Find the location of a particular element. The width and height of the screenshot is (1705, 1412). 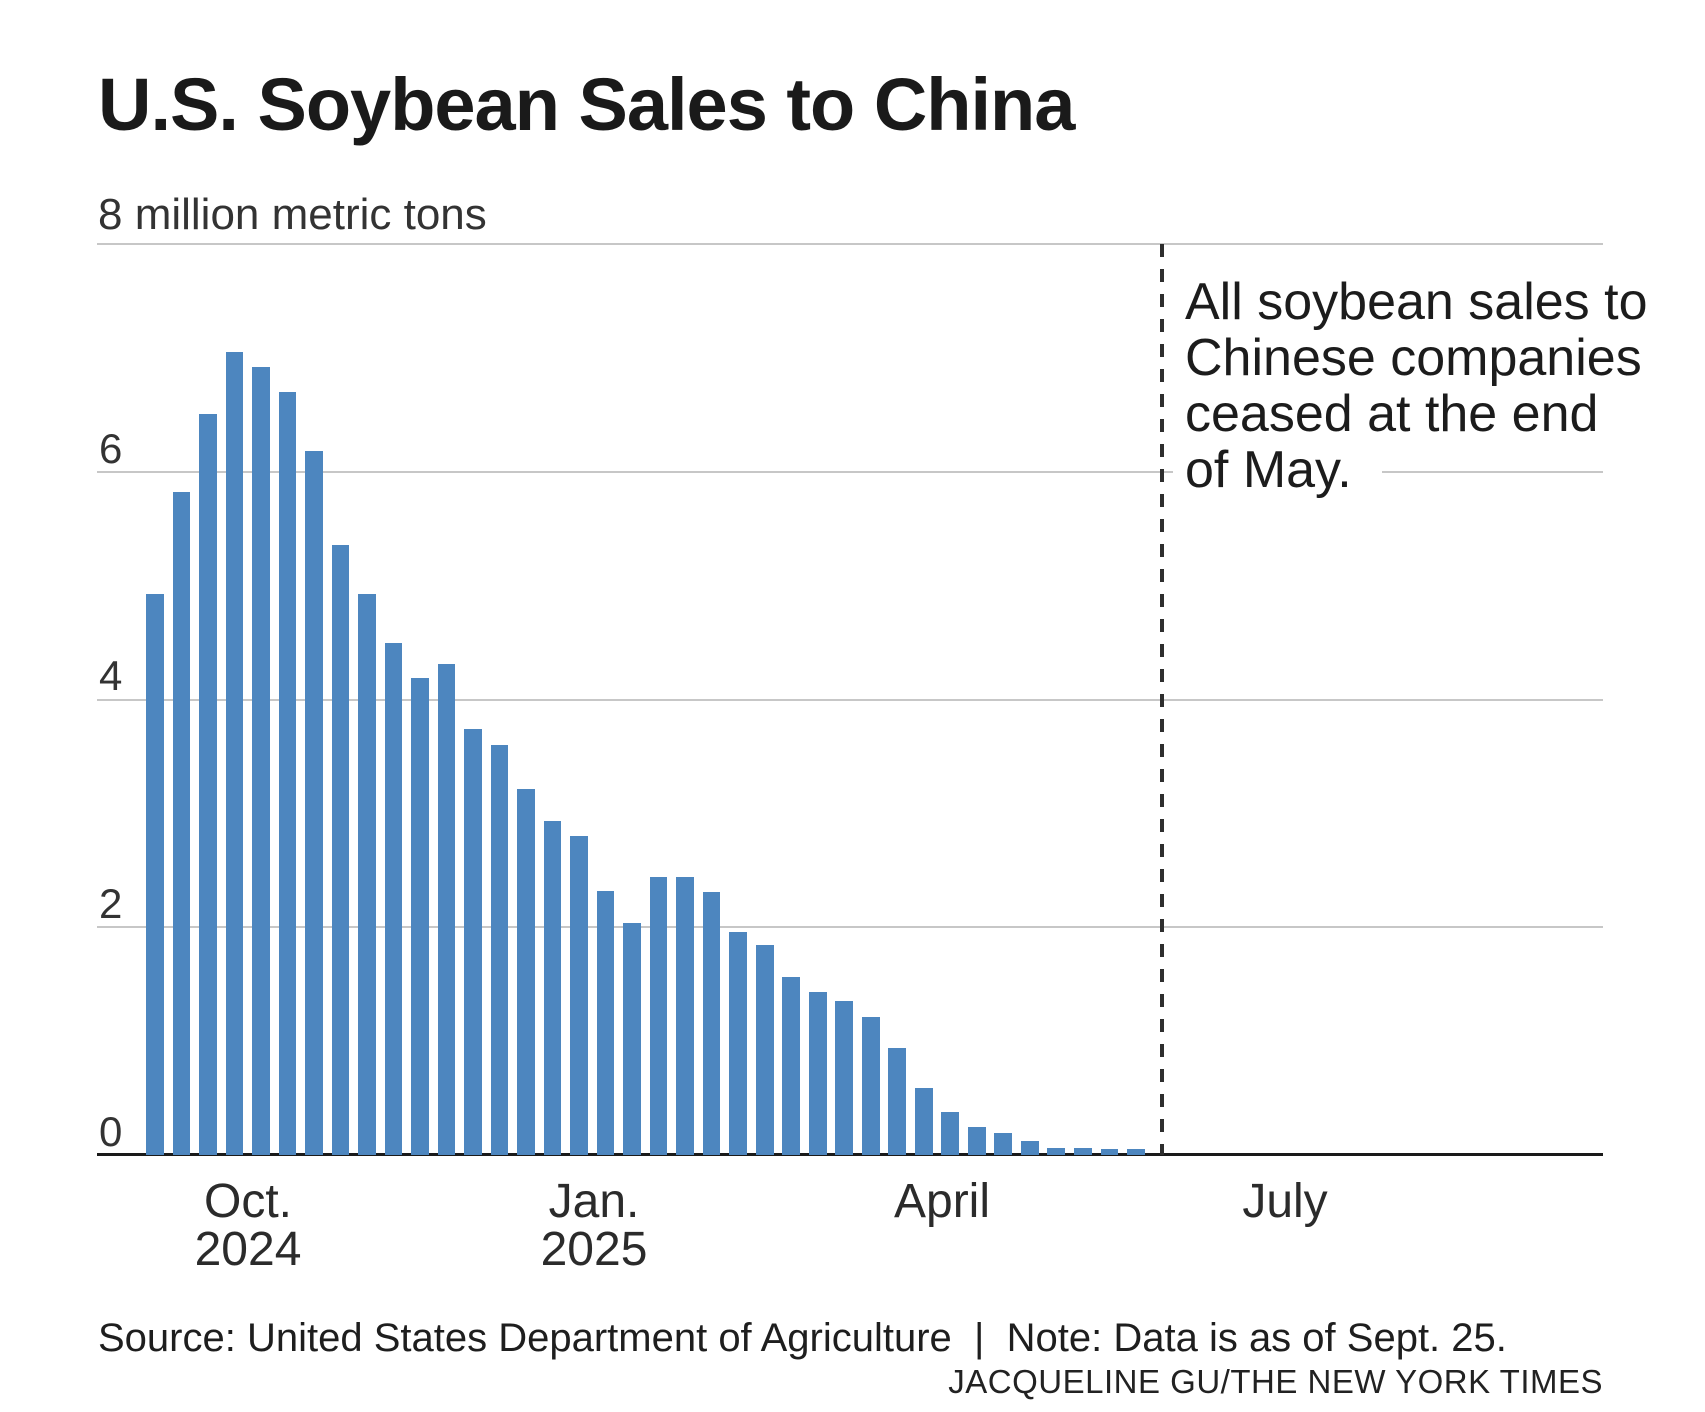

x-tick-label-oct: Oct. 2024 is located at coordinates (248, 1225).